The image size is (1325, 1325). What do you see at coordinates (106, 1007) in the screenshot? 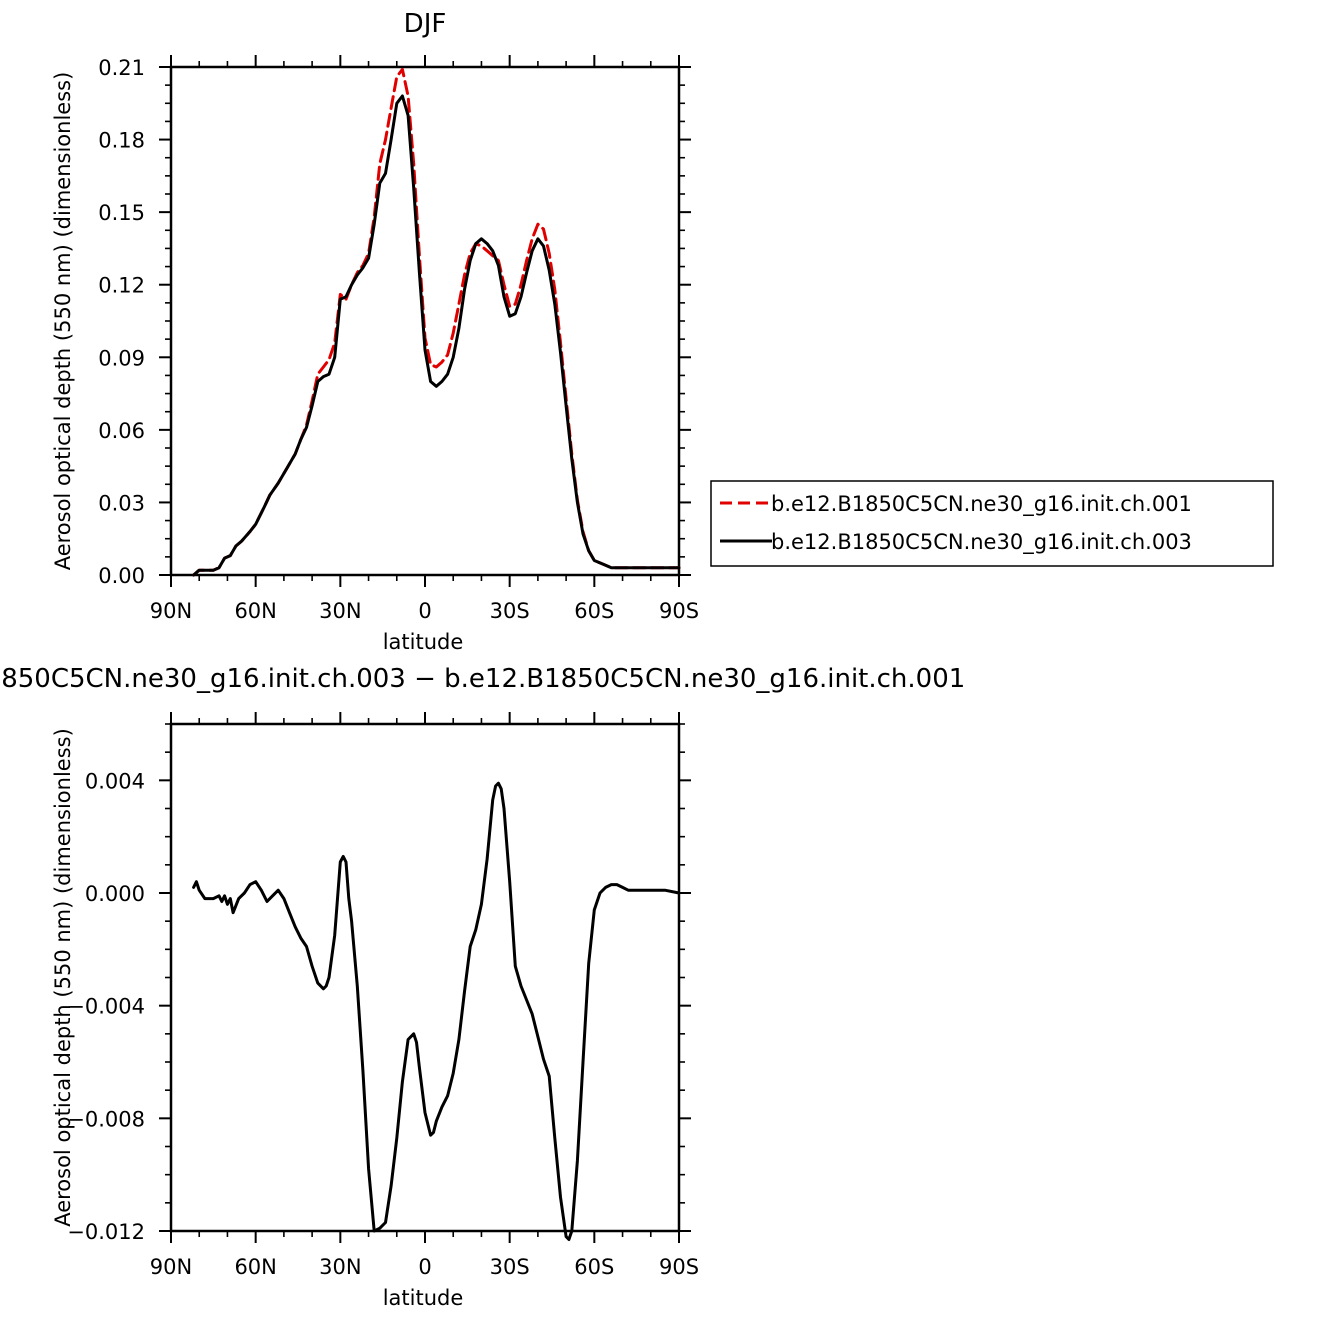
I see `y-tick-label: −0.004` at bounding box center [106, 1007].